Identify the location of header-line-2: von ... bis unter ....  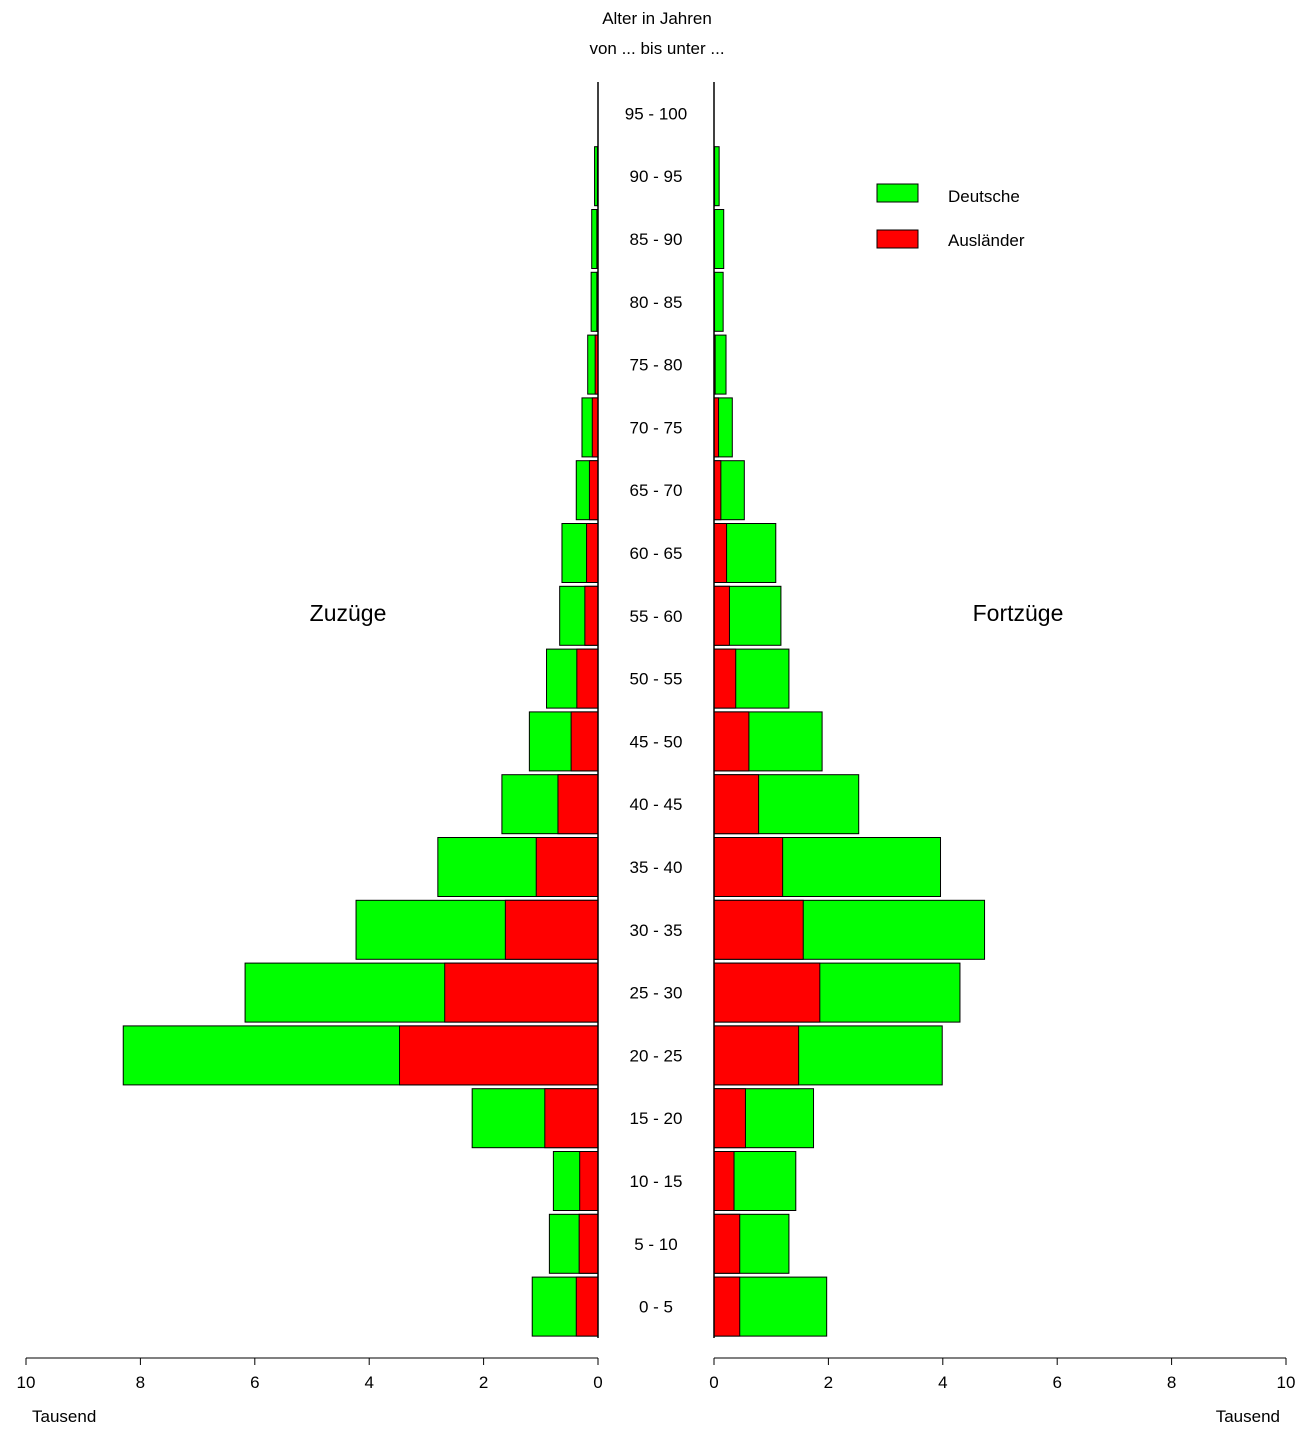
(656, 48).